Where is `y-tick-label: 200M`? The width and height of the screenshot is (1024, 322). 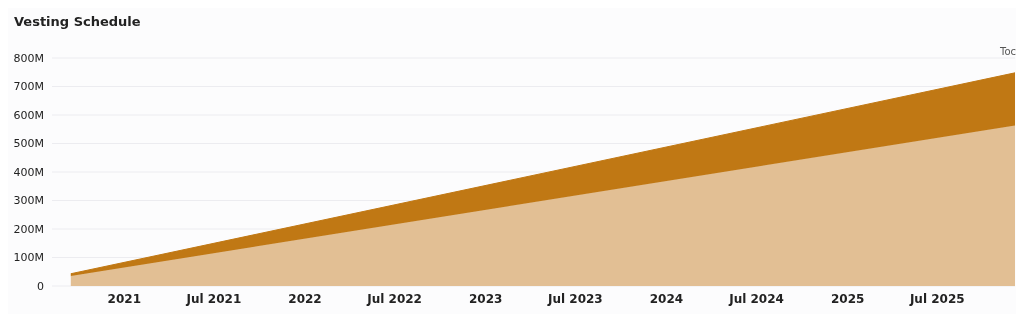
y-tick-label: 200M is located at coordinates (28, 229).